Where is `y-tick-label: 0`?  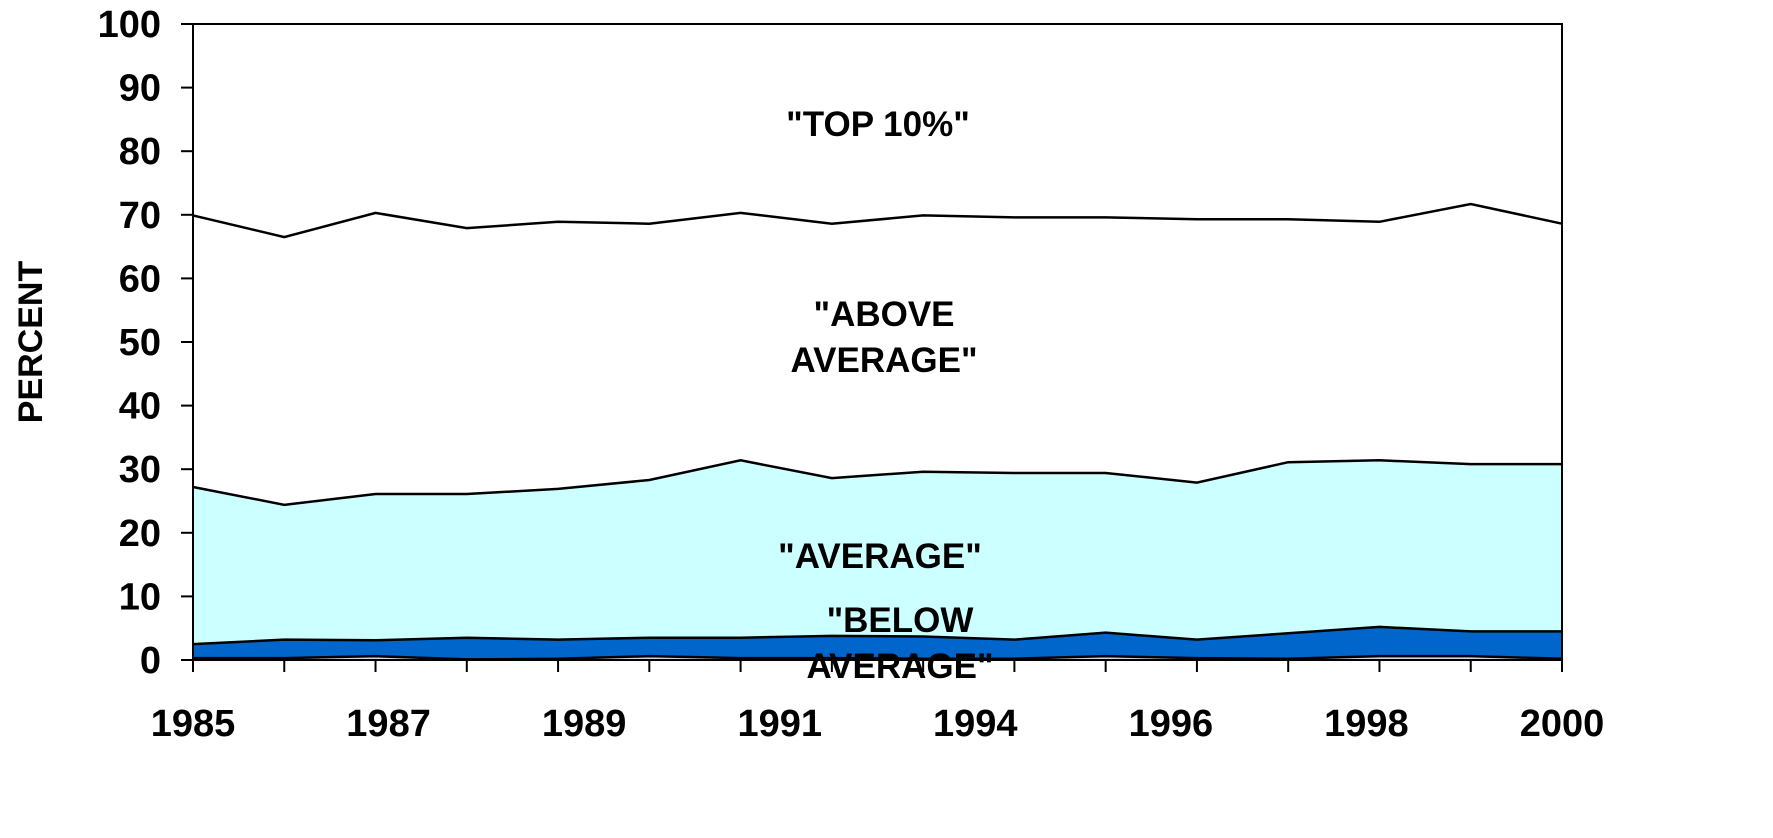 y-tick-label: 0 is located at coordinates (150, 661).